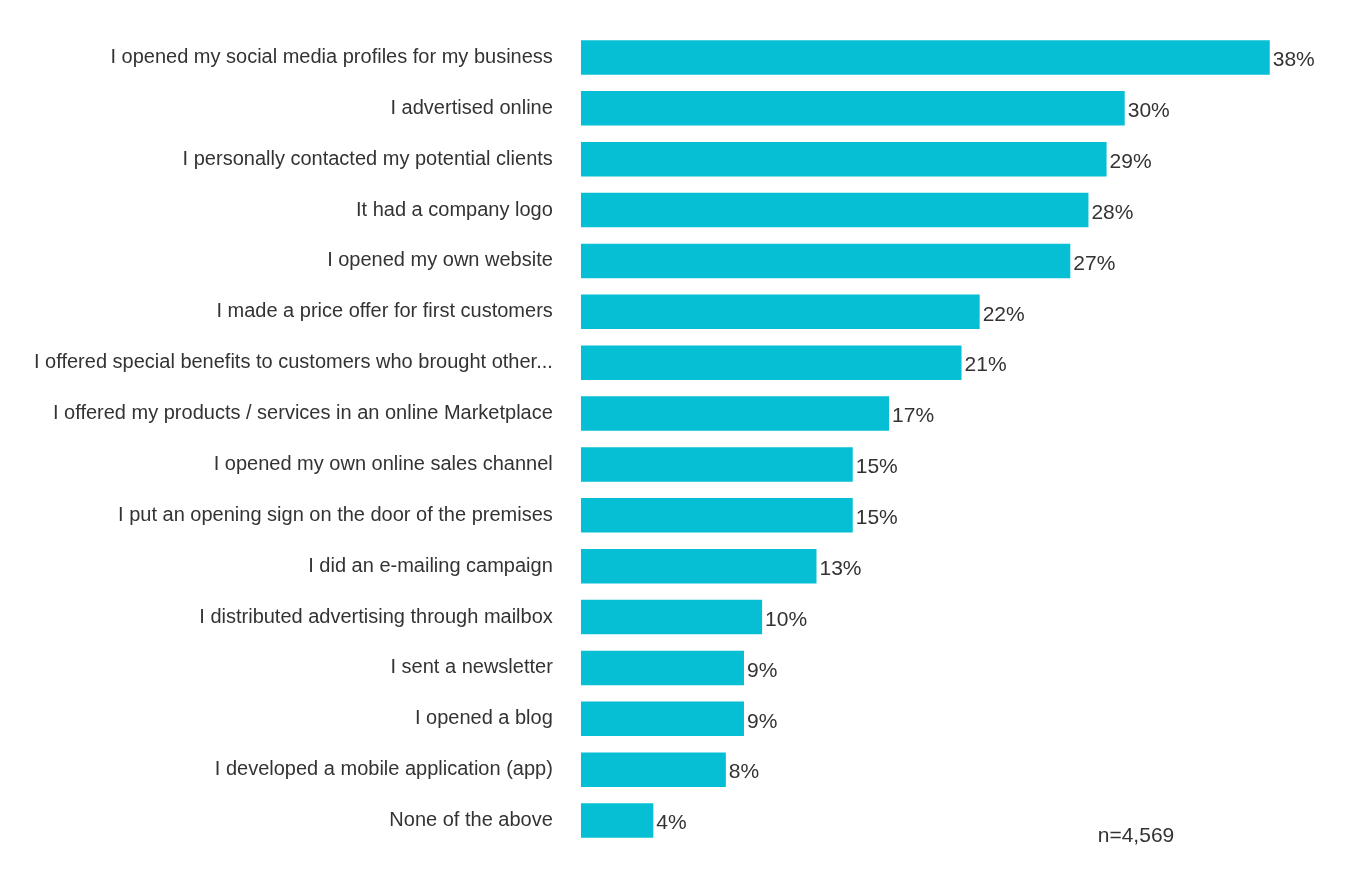 The height and width of the screenshot is (878, 1362). Describe the element at coordinates (383, 768) in the screenshot. I see `y-tick-label: I developed a mobile application (app)` at that location.